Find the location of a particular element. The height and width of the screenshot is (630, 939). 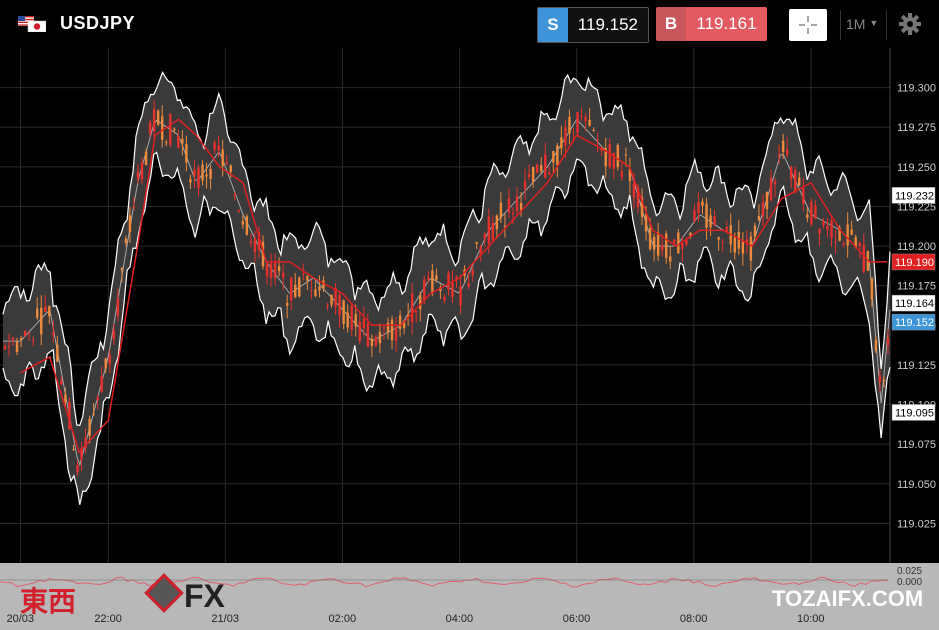

top-toolbar: USDJPY S 119.152 B 119.161 1M ▼ is located at coordinates (469, 24).